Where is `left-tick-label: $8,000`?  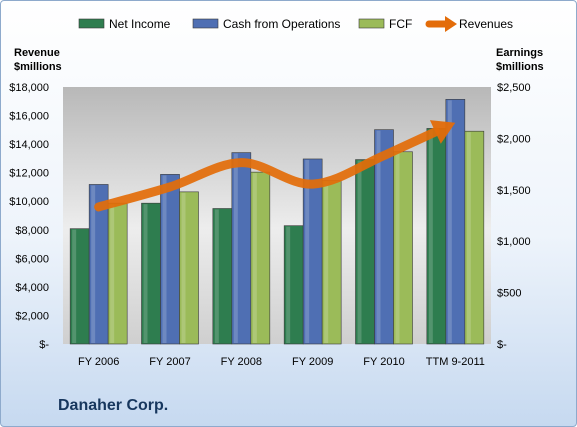
left-tick-label: $8,000 is located at coordinates (32, 231).